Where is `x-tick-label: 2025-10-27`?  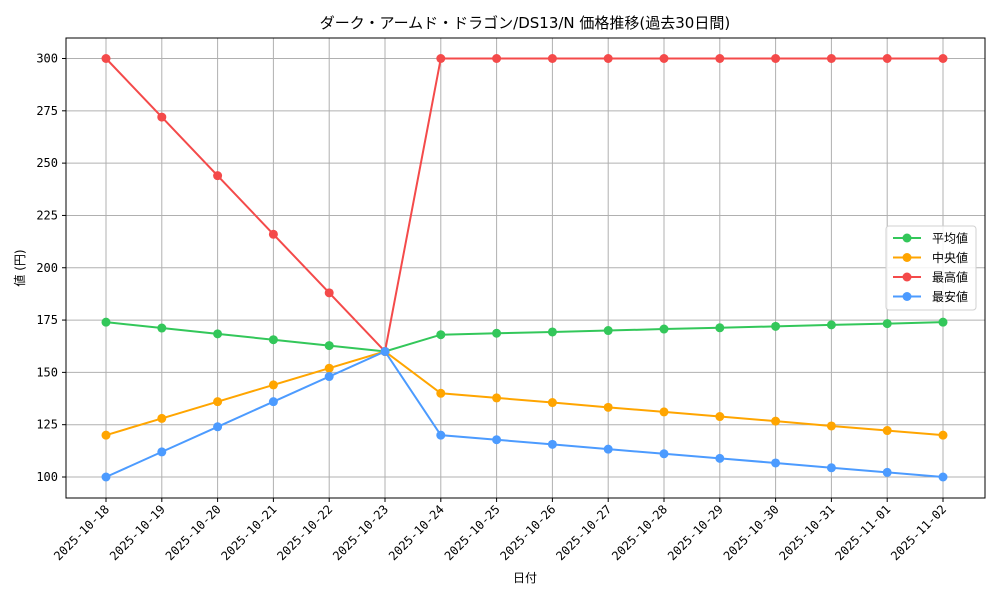
x-tick-label: 2025-10-27 is located at coordinates (583, 532).